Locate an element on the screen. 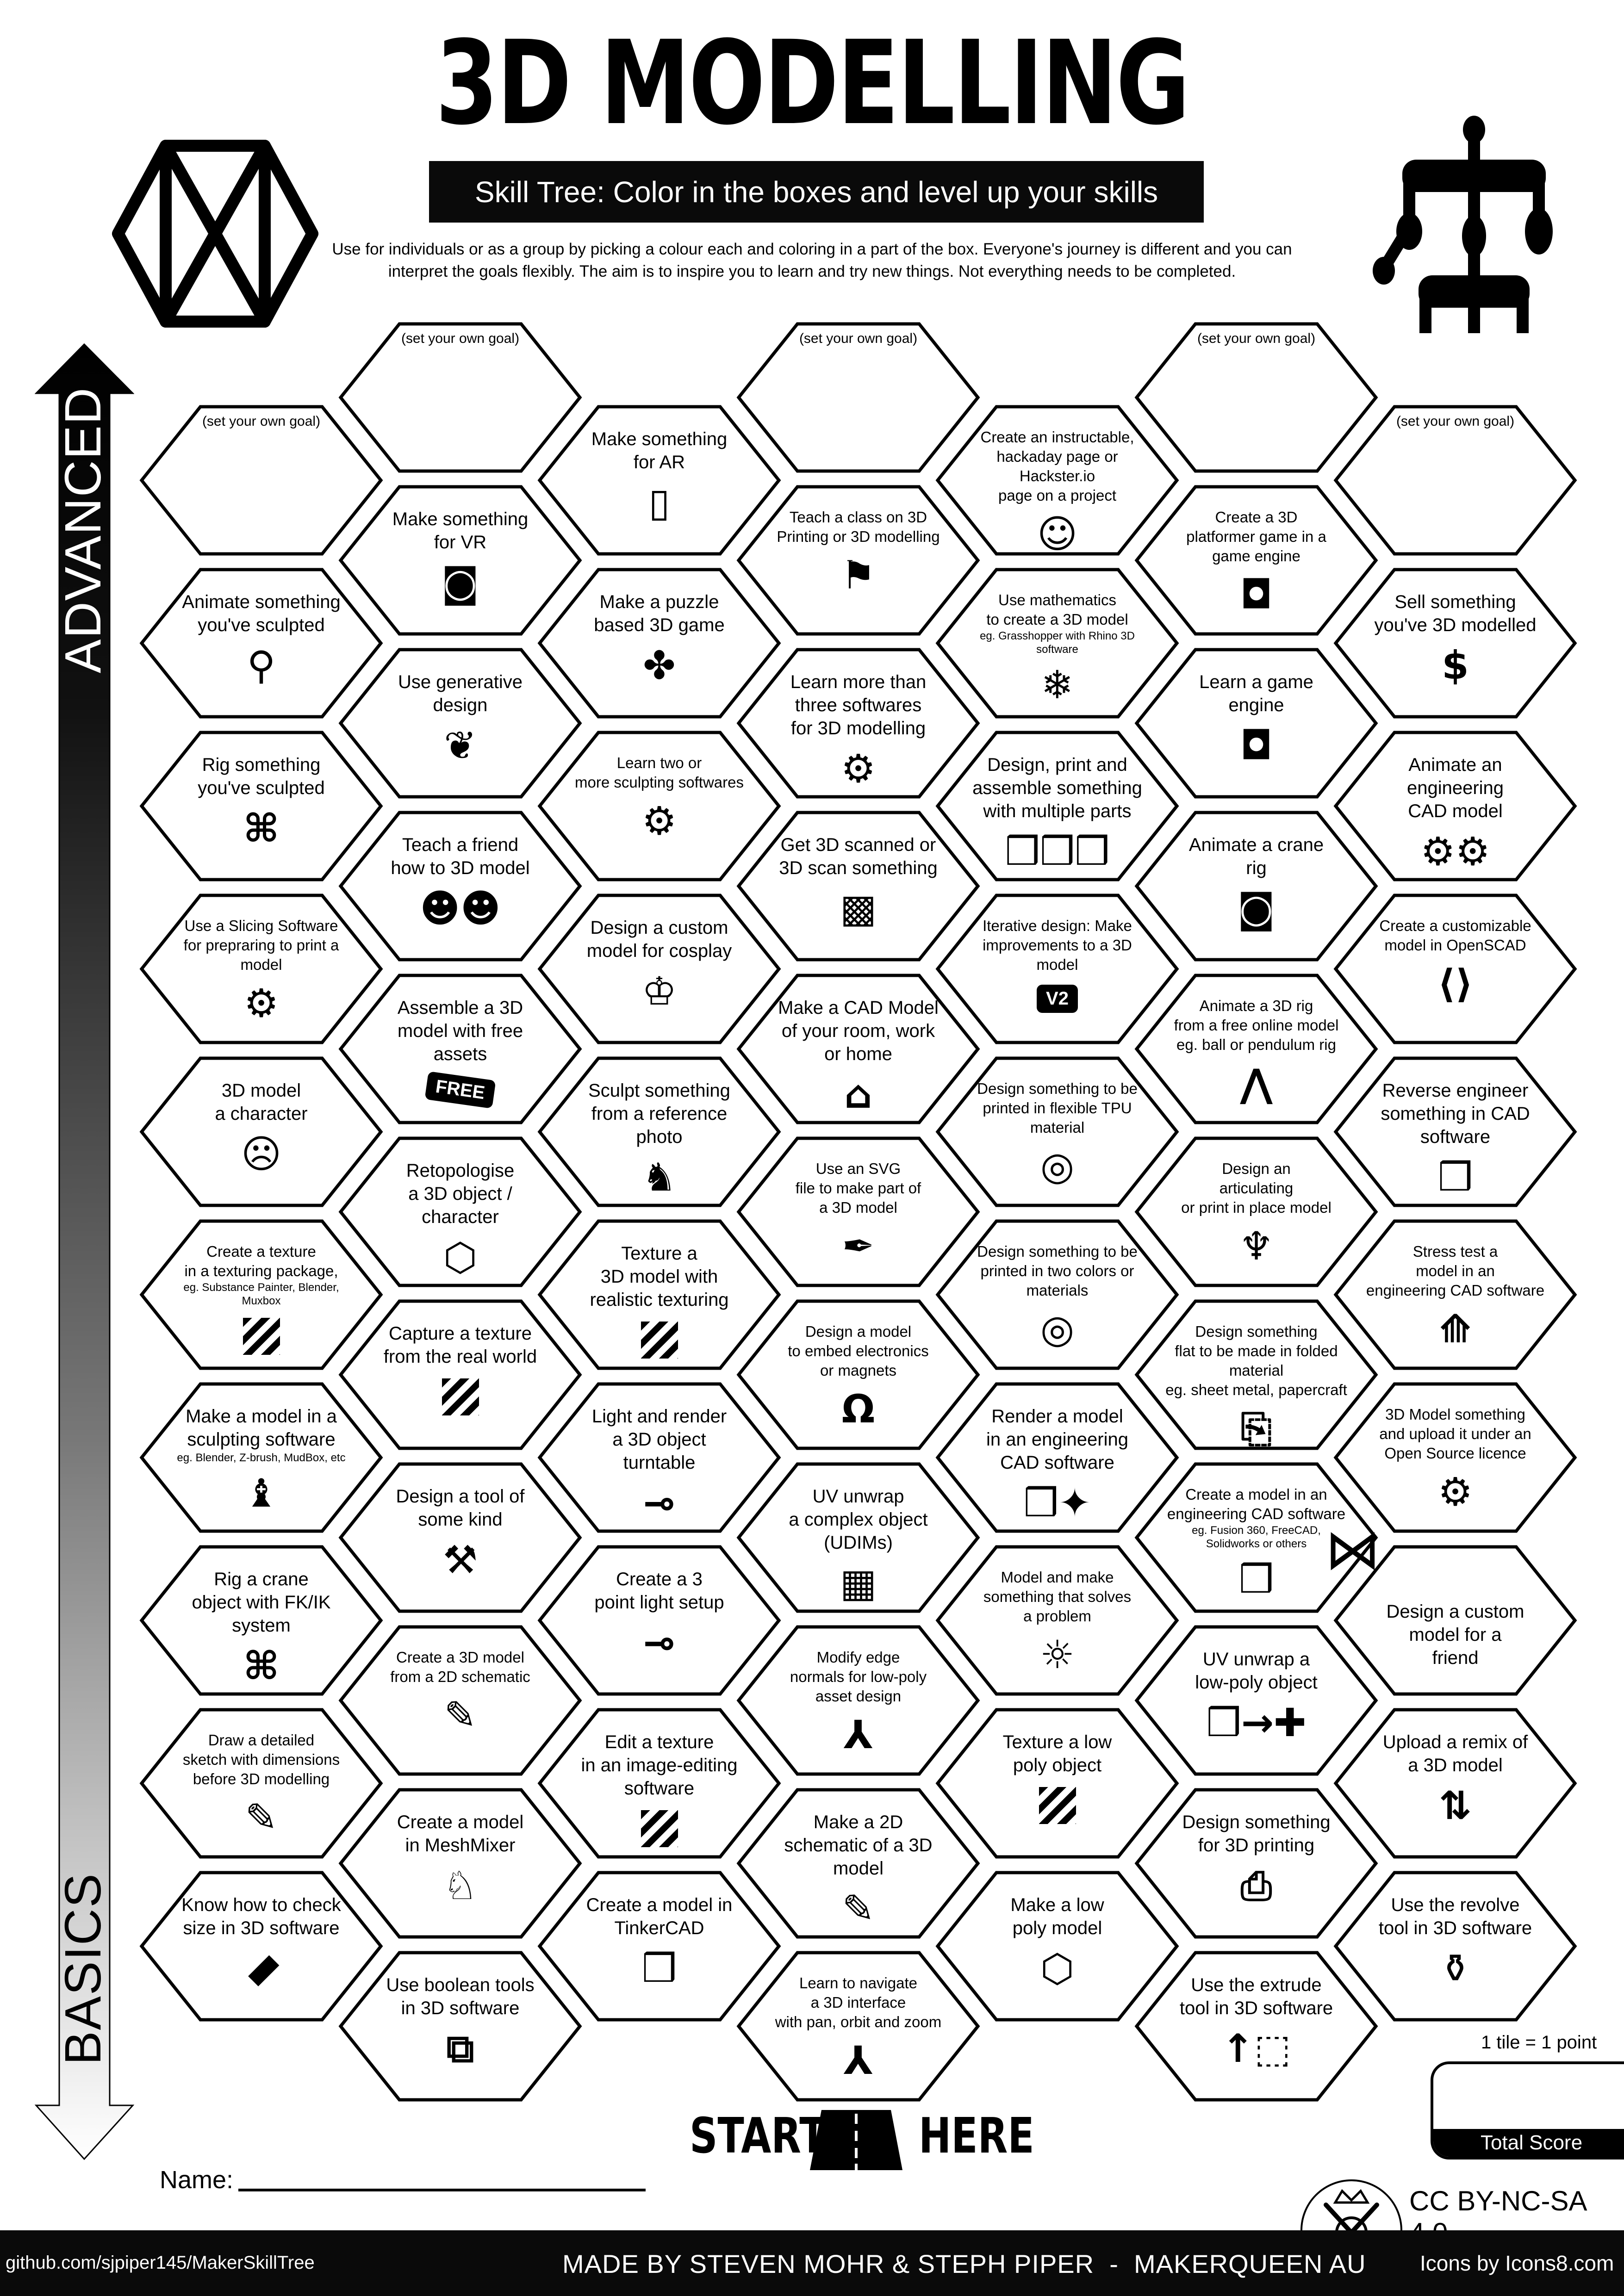 The width and height of the screenshot is (1624, 2296). basics-label: BASICS is located at coordinates (83, 1969).